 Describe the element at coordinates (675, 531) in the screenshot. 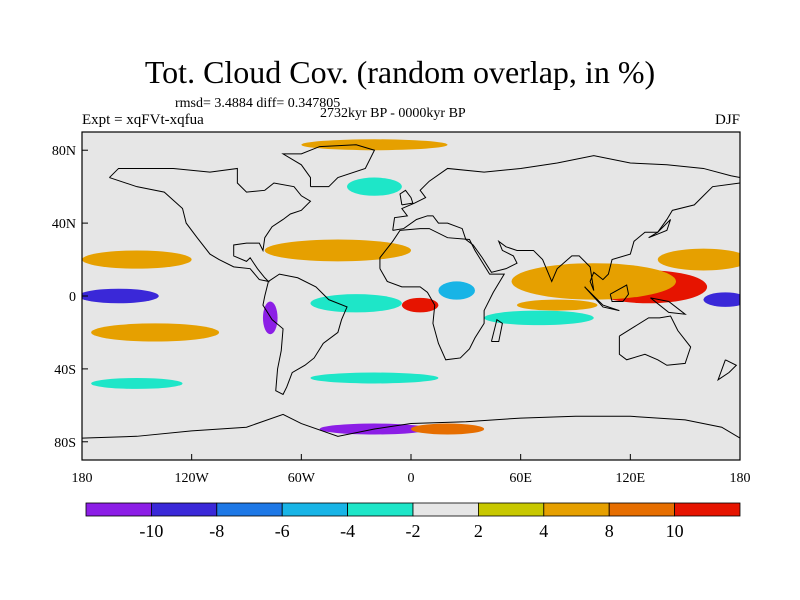

I see `colorbar-label: 10` at that location.